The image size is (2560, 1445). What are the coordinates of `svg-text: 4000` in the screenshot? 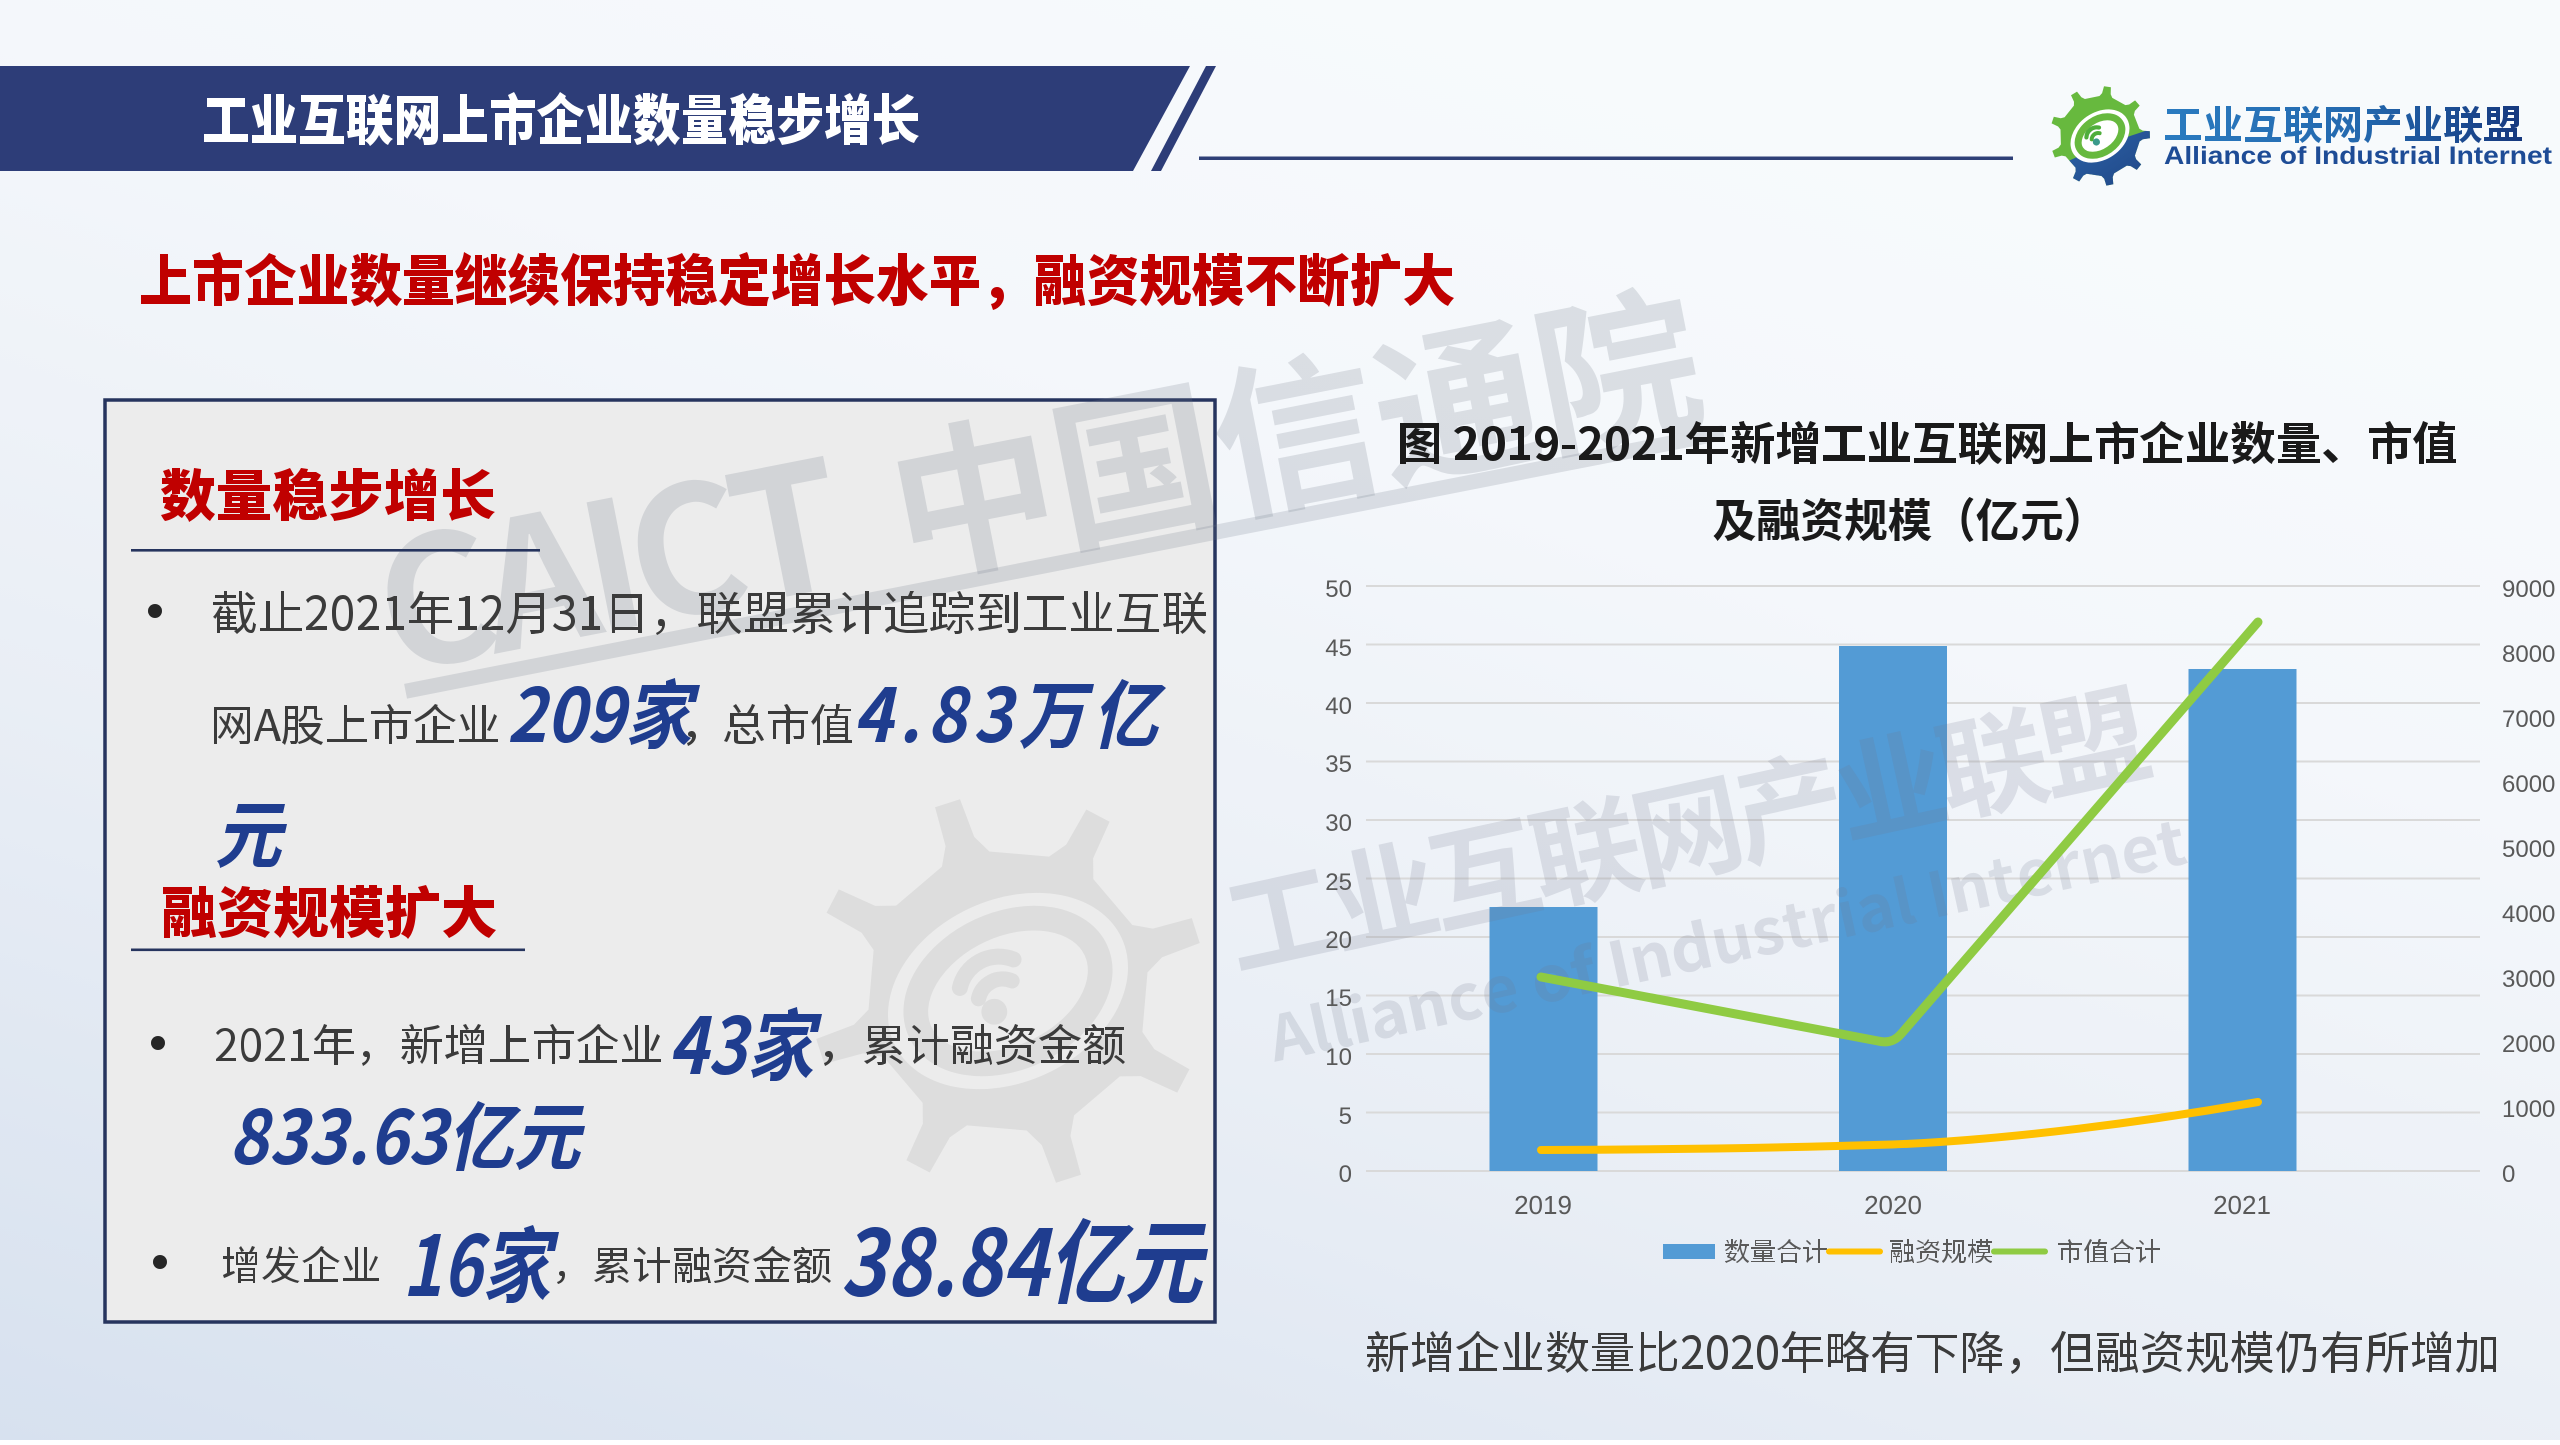 It's located at (2528, 914).